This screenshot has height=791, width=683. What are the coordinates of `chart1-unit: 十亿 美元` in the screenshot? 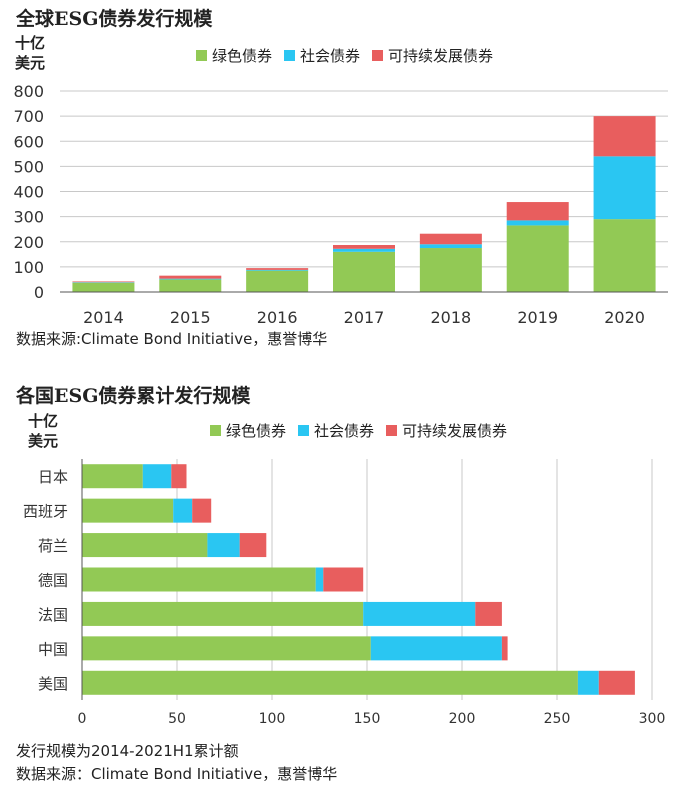 It's located at (30, 53).